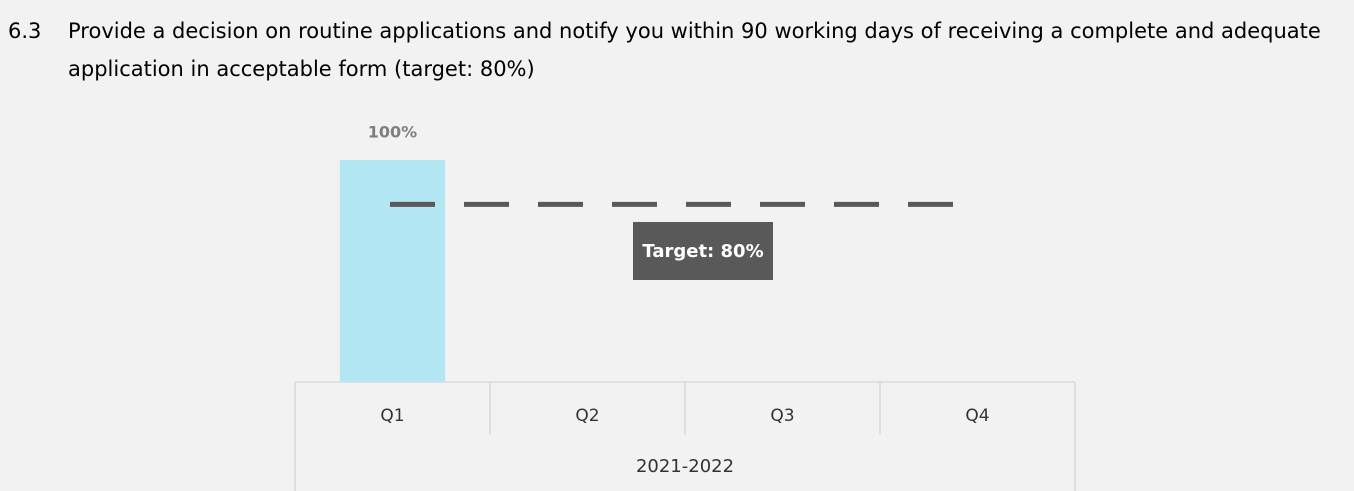  Describe the element at coordinates (392, 132) in the screenshot. I see `value-label: 100%` at that location.